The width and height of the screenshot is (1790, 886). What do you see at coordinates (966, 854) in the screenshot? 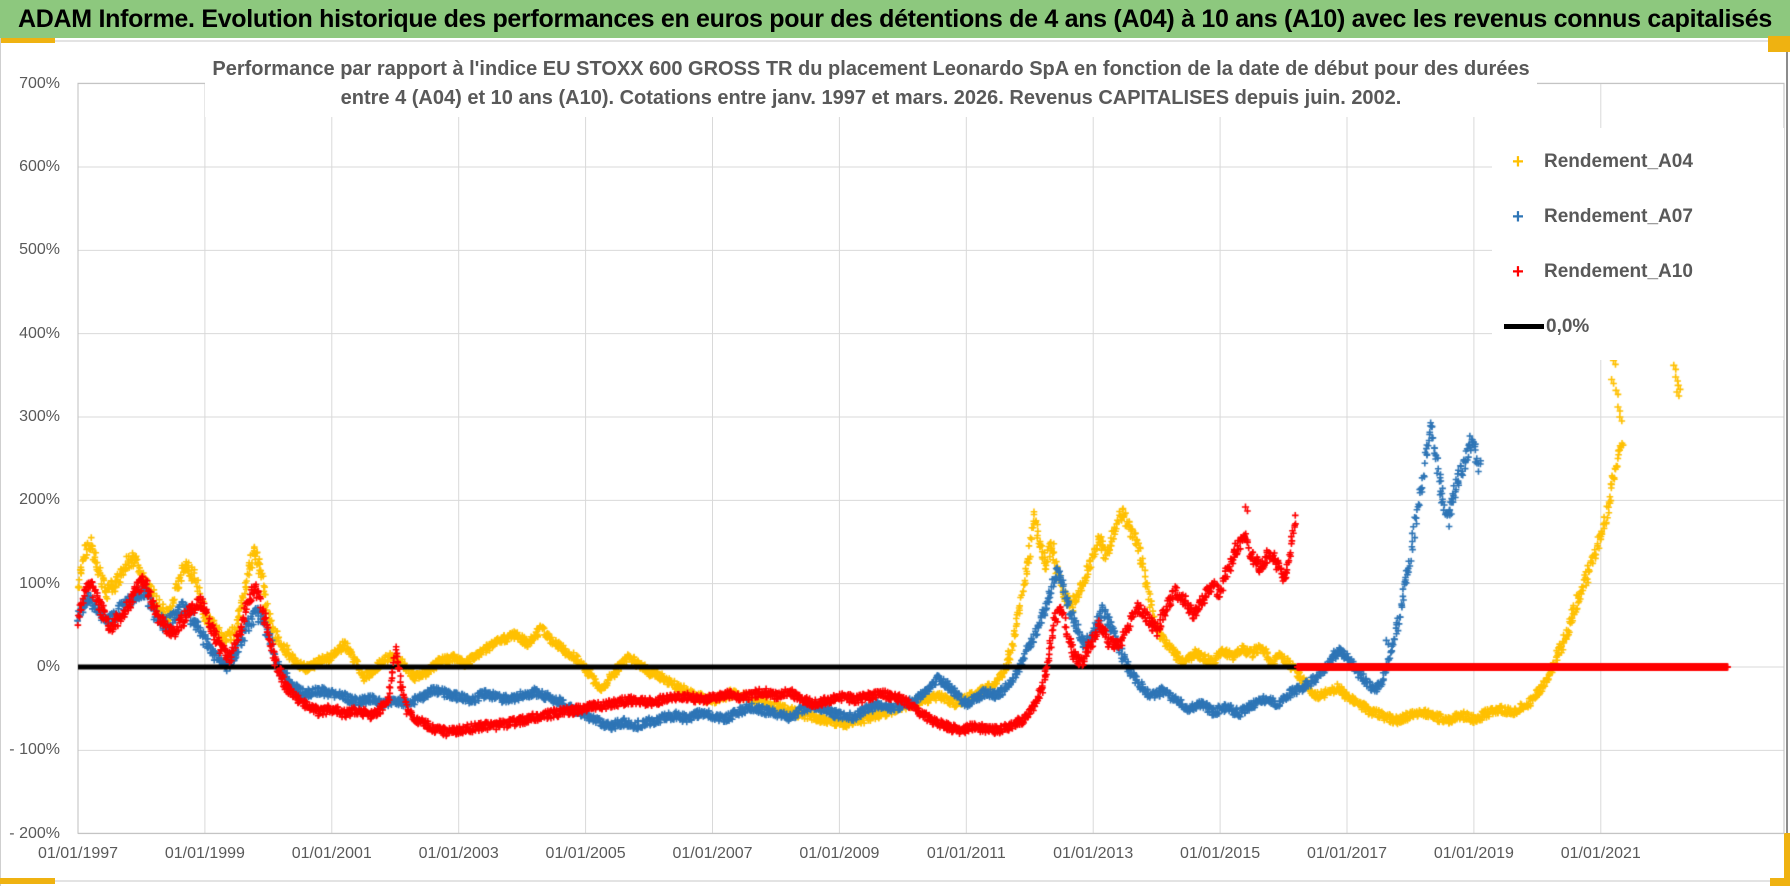
I see `x-tick-label: 01/01/2011` at bounding box center [966, 854].